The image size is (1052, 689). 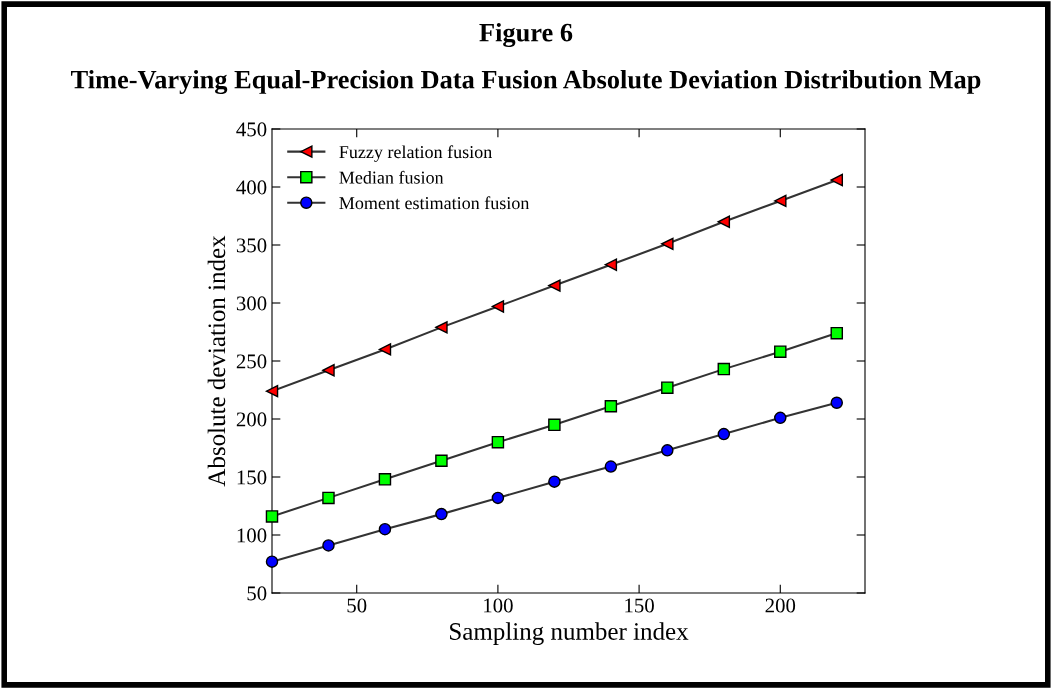 What do you see at coordinates (251, 245) in the screenshot?
I see `y-tick-label: 350` at bounding box center [251, 245].